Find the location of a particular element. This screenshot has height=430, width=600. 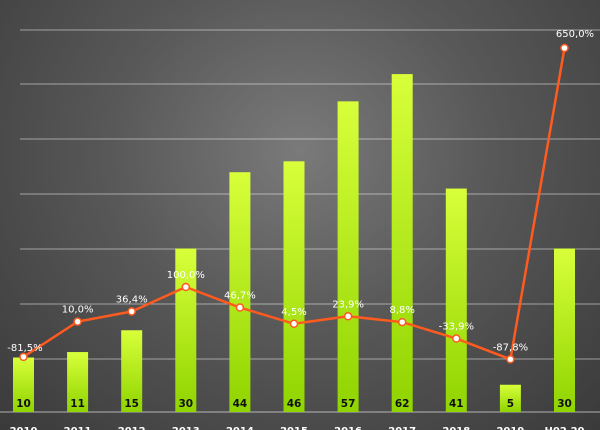

bar-2011 is located at coordinates (78, 382).